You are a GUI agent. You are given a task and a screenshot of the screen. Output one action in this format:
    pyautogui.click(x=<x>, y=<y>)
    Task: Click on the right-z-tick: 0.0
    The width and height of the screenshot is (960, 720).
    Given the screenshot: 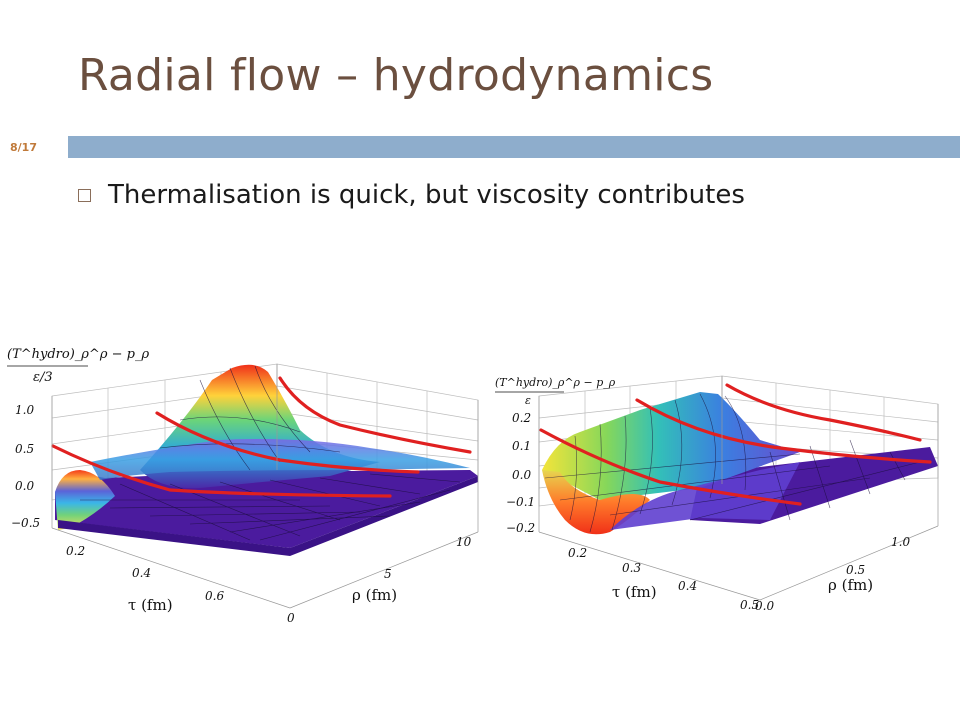 What is the action you would take?
    pyautogui.click(x=521, y=475)
    